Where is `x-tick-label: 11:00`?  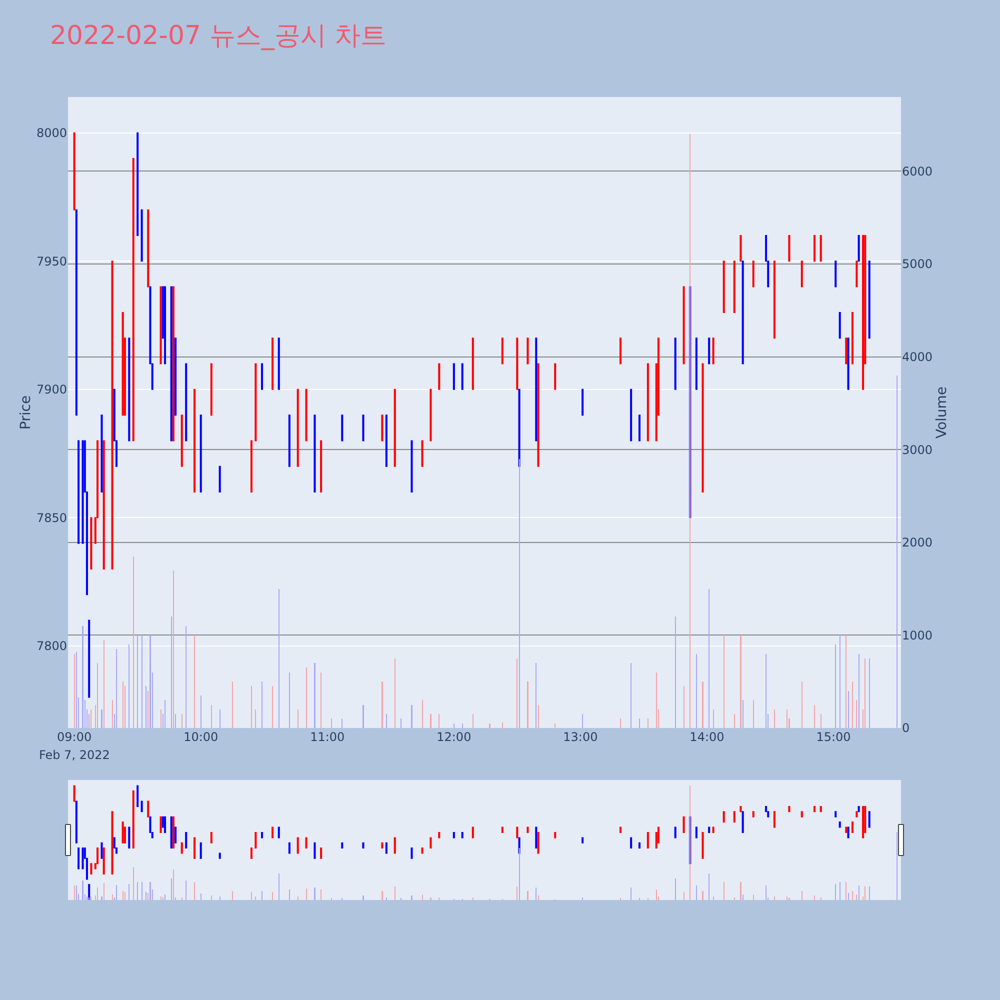 x-tick-label: 11:00 is located at coordinates (327, 737).